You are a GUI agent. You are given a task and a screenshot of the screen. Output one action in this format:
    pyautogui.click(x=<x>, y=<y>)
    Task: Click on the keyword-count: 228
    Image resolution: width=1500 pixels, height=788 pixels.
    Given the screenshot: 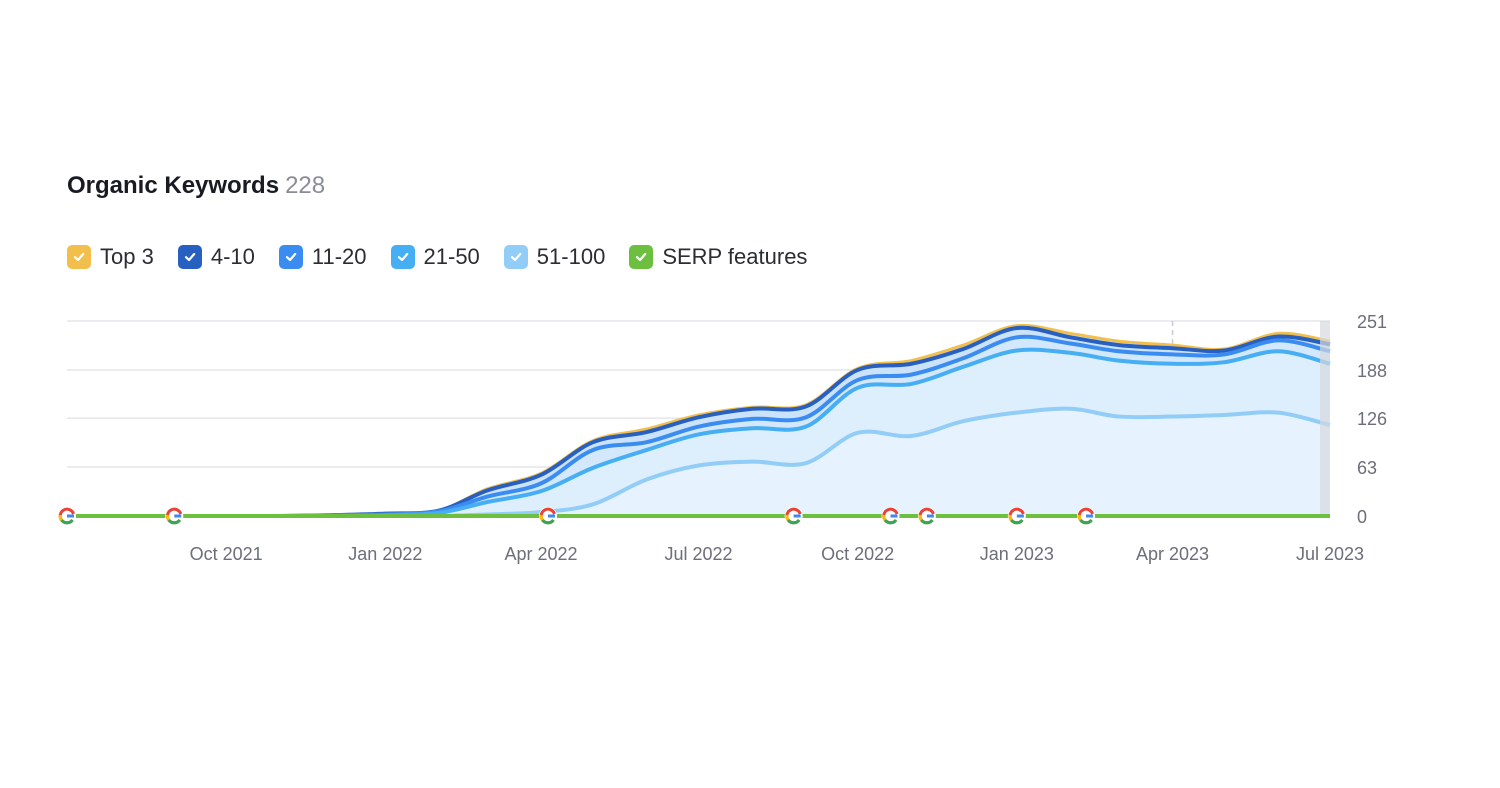 What is the action you would take?
    pyautogui.click(x=305, y=185)
    